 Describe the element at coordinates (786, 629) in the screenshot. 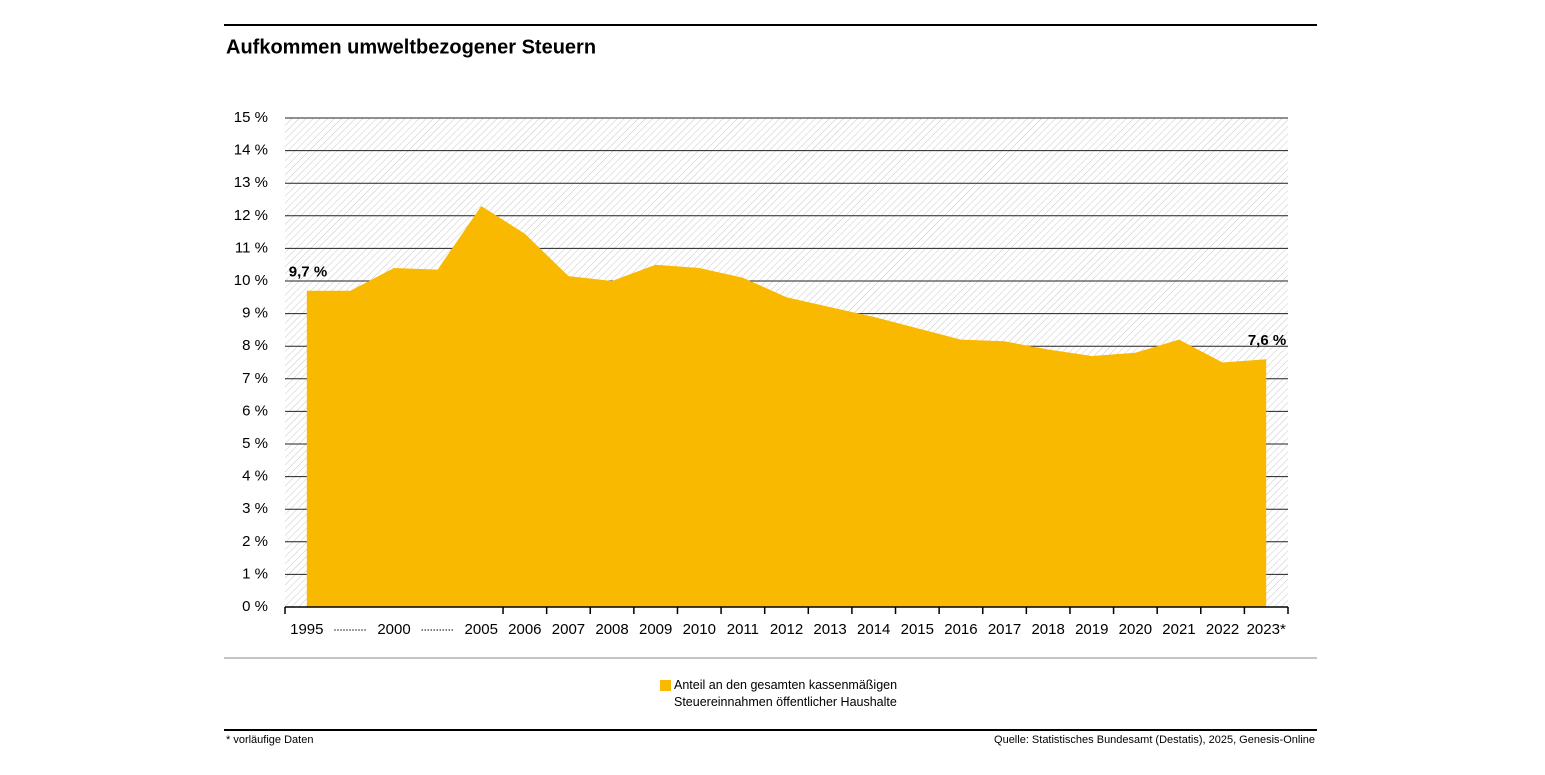

I see `x-tick-label: 2012` at that location.